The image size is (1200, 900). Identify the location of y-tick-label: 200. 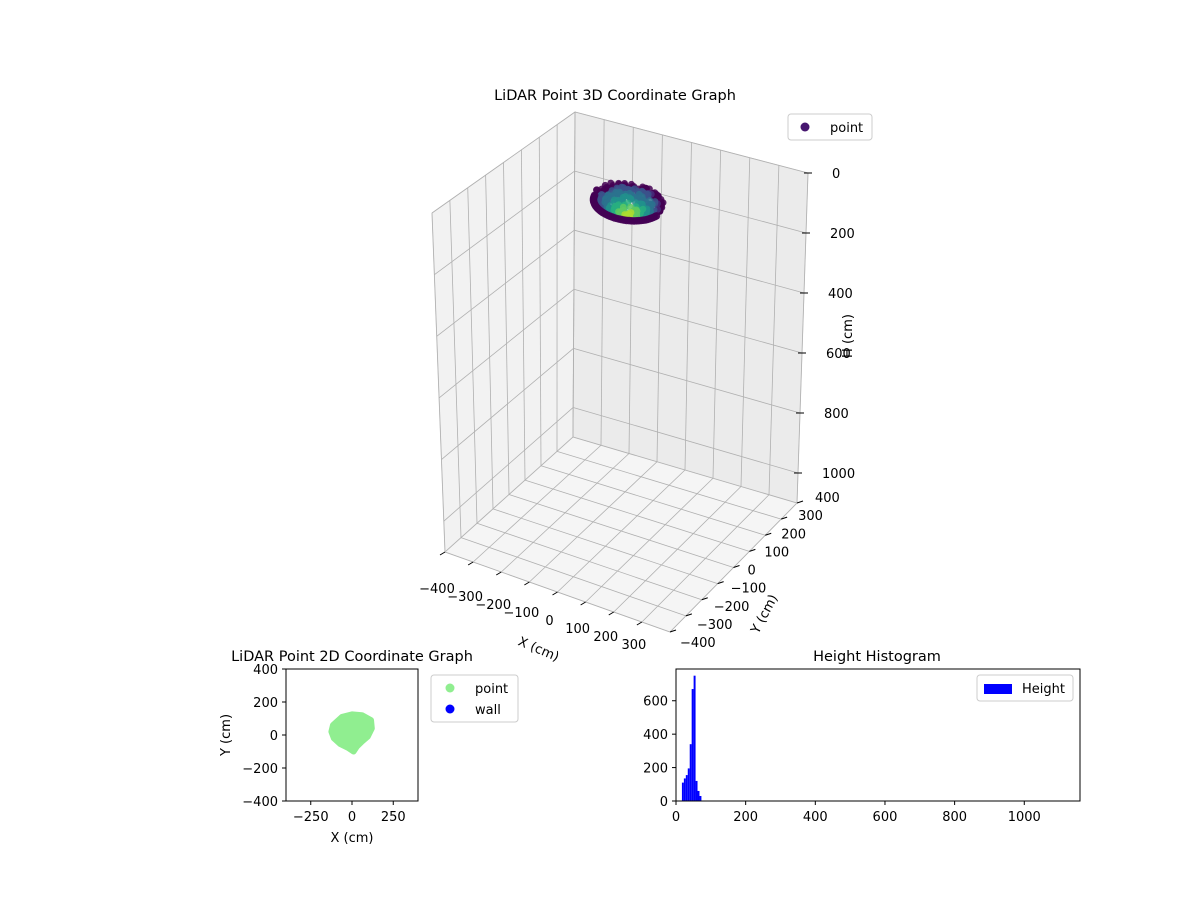
(265, 703).